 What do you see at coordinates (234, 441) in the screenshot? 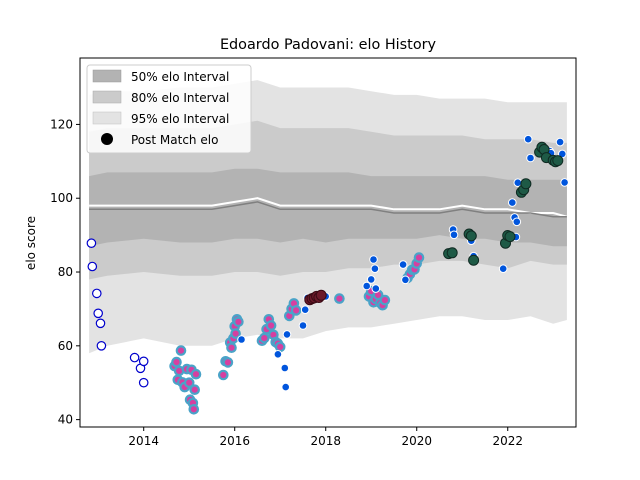
I see `x-tick-label: 2016` at bounding box center [234, 441].